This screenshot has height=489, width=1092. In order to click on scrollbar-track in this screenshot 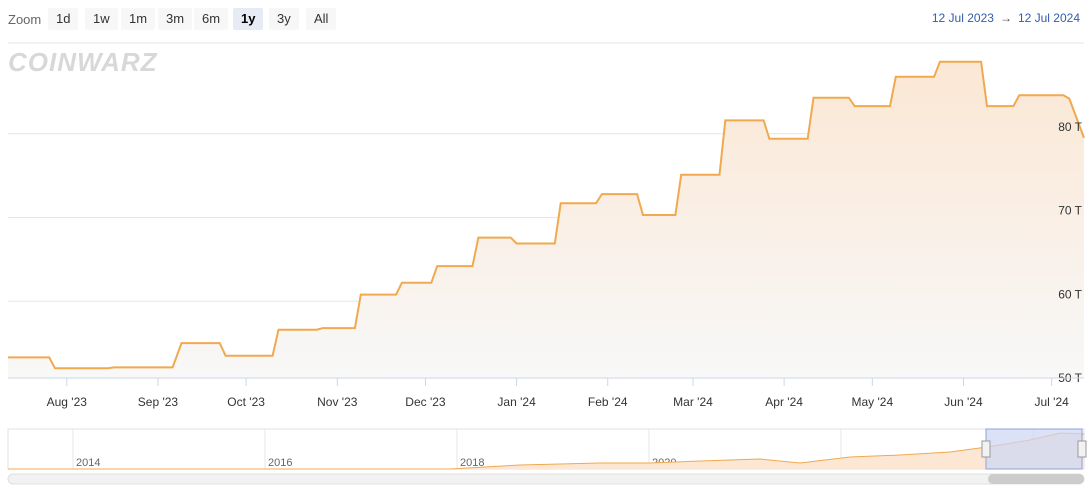, I will do `click(546, 479)`.